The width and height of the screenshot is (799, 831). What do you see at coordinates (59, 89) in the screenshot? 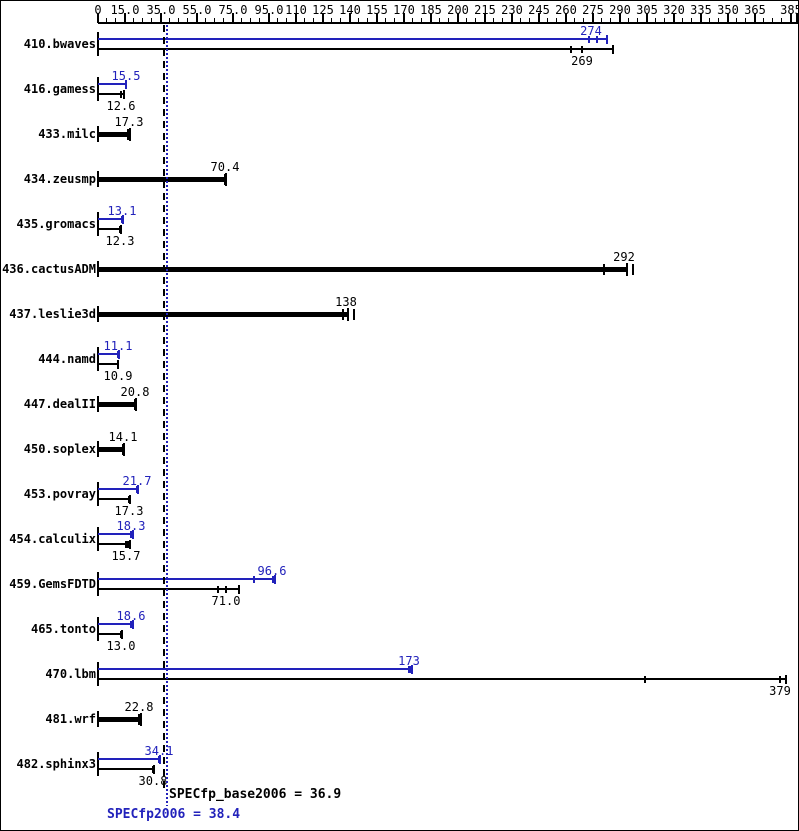
I see `benchmark-label: 416.gamess` at bounding box center [59, 89].